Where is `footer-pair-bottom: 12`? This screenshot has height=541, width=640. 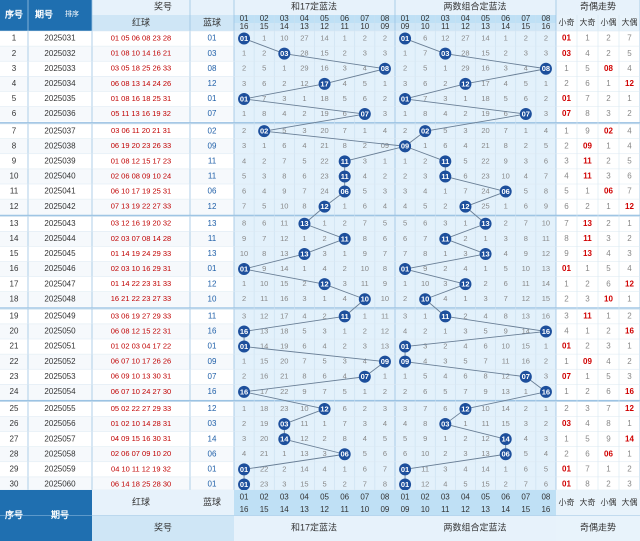 footer-pair-bottom: 12 is located at coordinates (465, 509).